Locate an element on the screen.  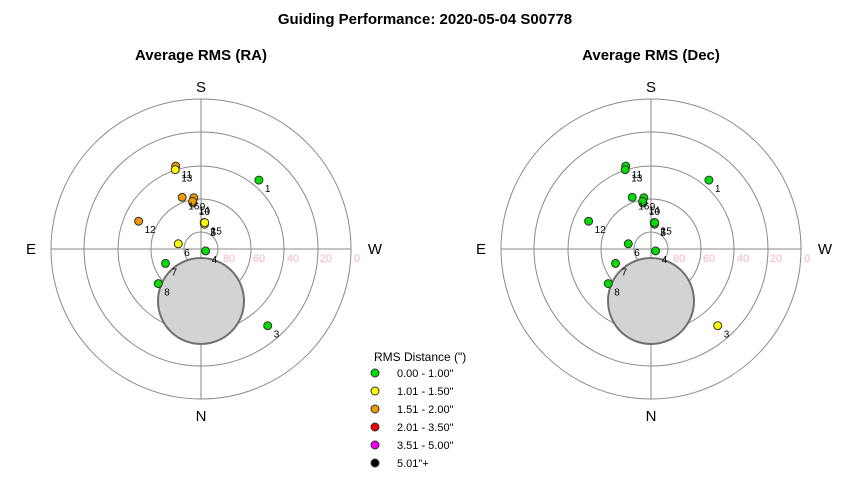
legend-title: RMS Distance (") is located at coordinates (420, 357).